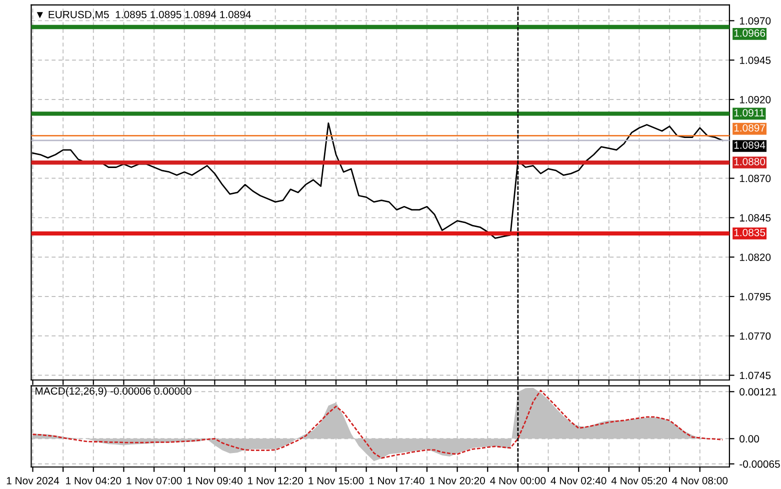 The image size is (781, 489). What do you see at coordinates (143, 15) in the screenshot?
I see `chart-title: ▼ EURUSD,M5 1.0895 1.0895 1.0894 1.0894` at bounding box center [143, 15].